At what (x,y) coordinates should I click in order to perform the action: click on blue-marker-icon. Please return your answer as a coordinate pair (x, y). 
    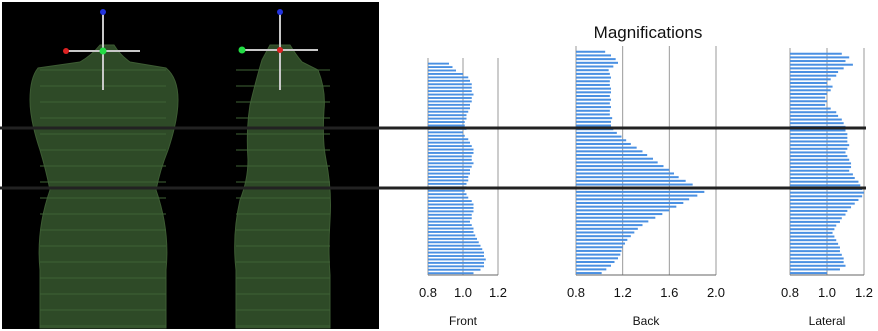
    Looking at the image, I should click on (103, 12).